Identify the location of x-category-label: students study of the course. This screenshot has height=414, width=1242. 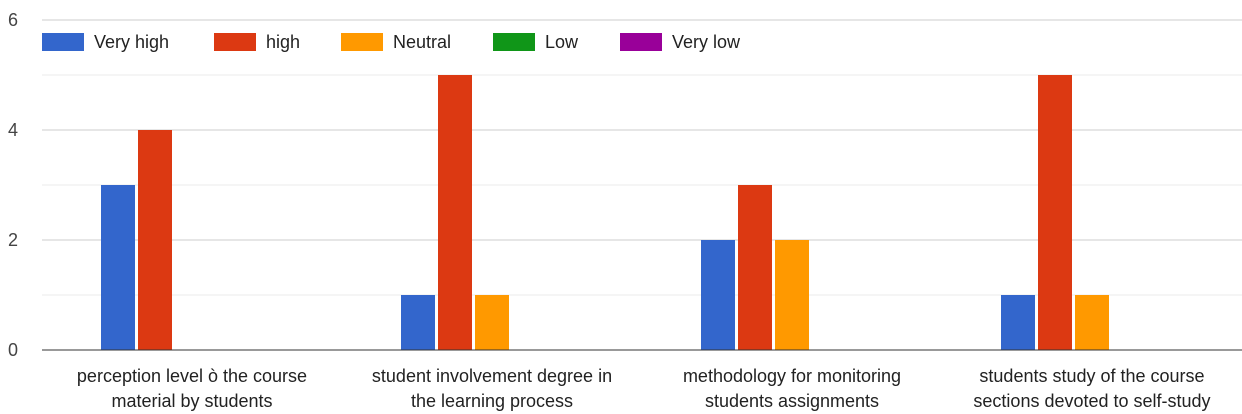
(1091, 376).